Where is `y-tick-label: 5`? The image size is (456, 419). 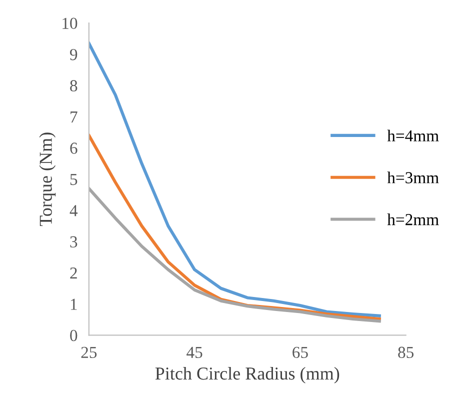 y-tick-label: 5 is located at coordinates (74, 180).